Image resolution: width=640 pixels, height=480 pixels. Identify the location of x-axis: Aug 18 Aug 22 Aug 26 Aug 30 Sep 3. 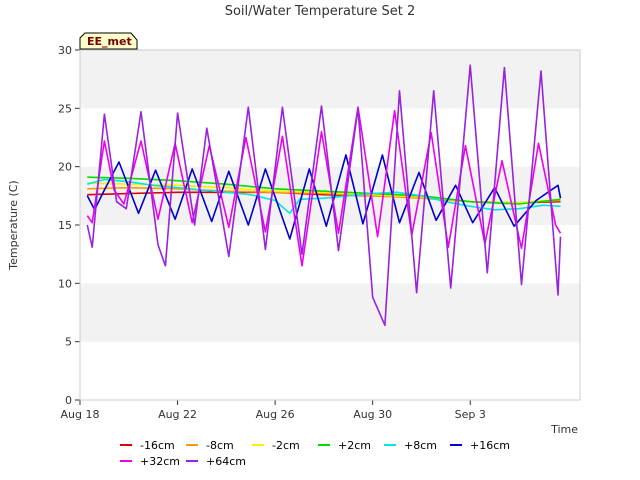
(273, 410).